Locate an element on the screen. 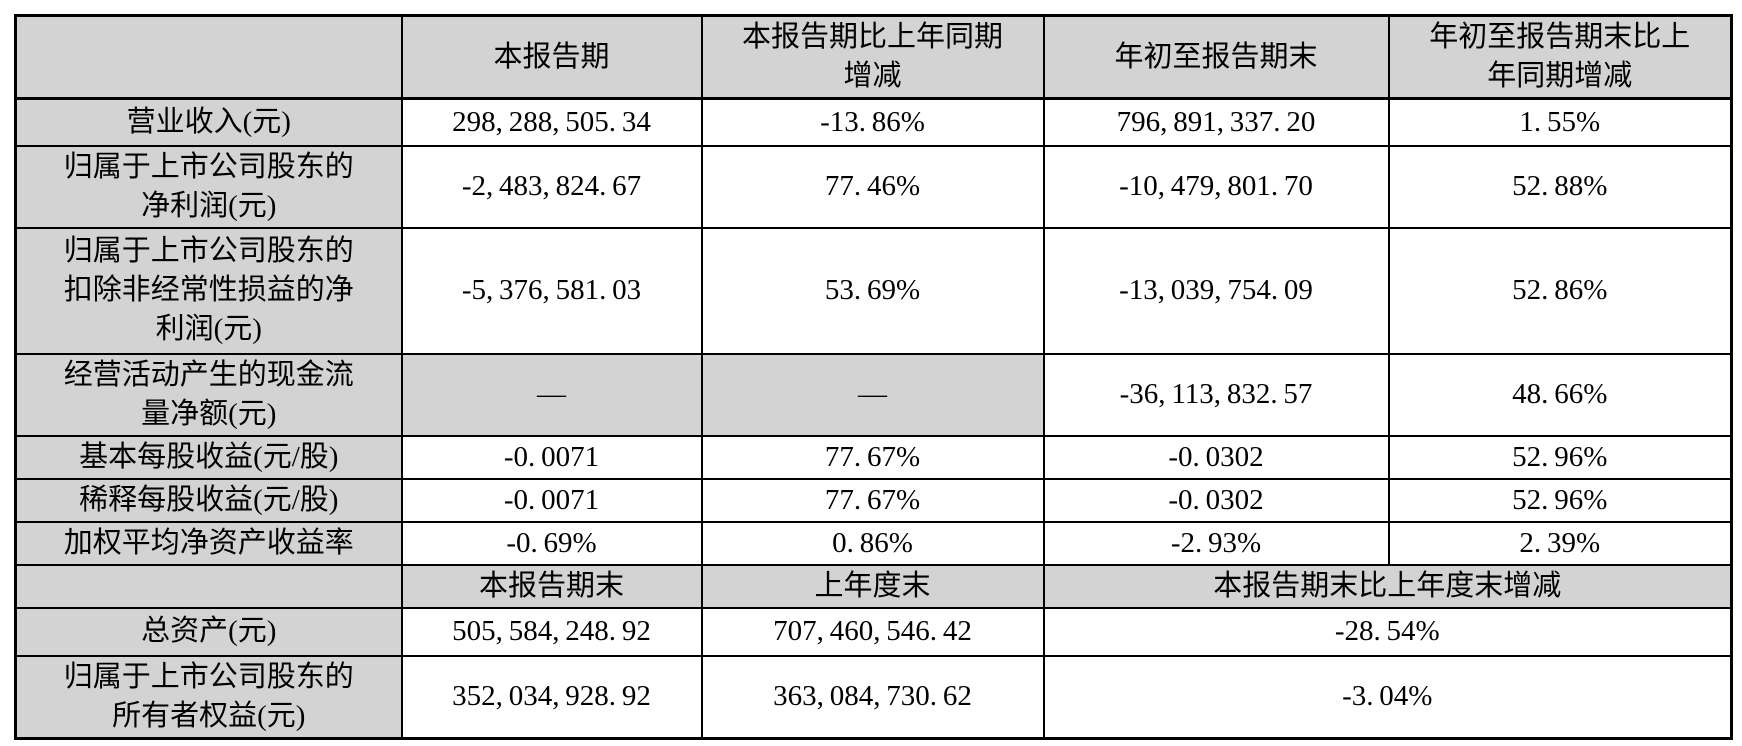  cell-value: -10, 479, 801. 70 is located at coordinates (1216, 186).